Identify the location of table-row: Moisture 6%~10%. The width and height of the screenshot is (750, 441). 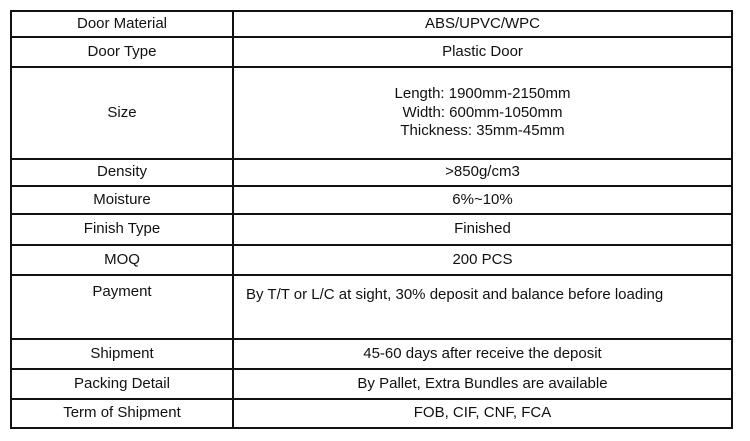
(371, 200).